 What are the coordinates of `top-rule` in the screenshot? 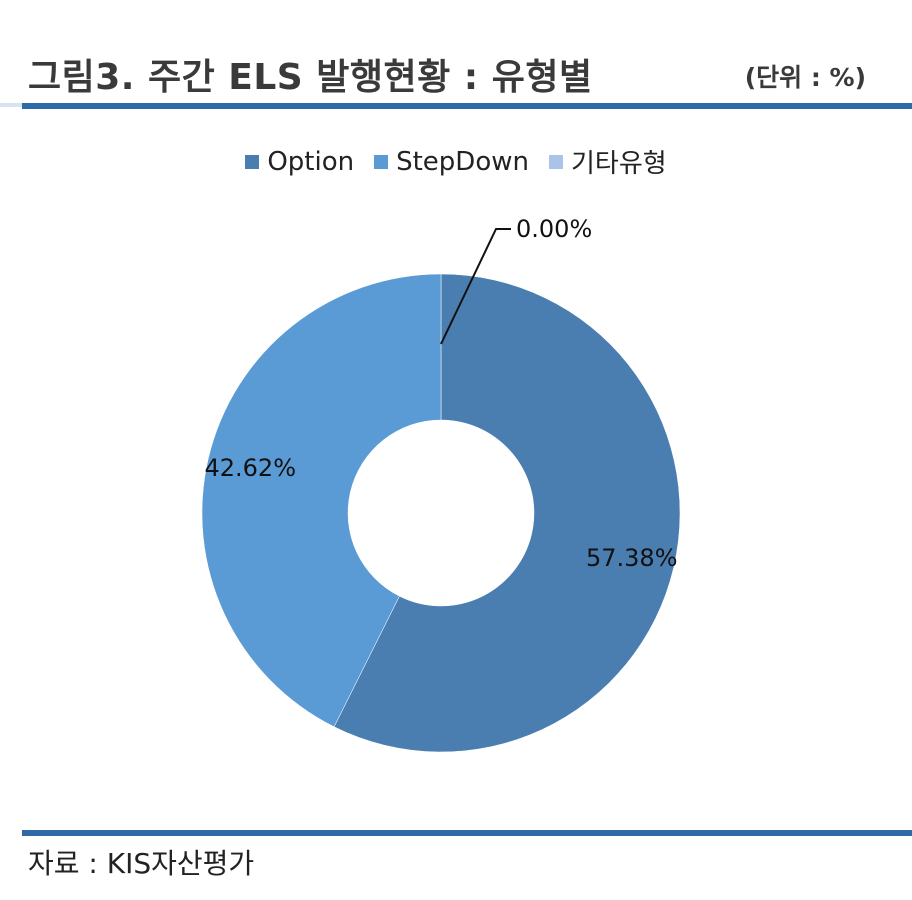 It's located at (467, 106).